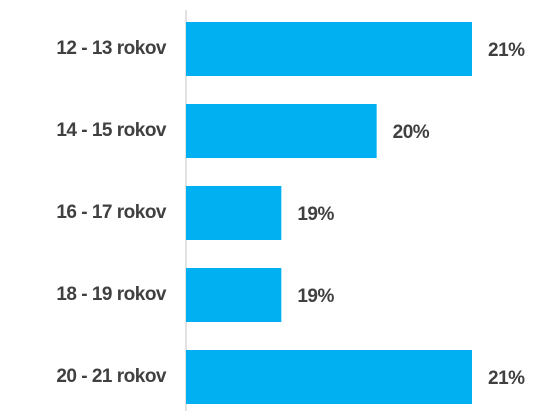  I want to click on category-label: 16 - 17 rokov, so click(111, 212).